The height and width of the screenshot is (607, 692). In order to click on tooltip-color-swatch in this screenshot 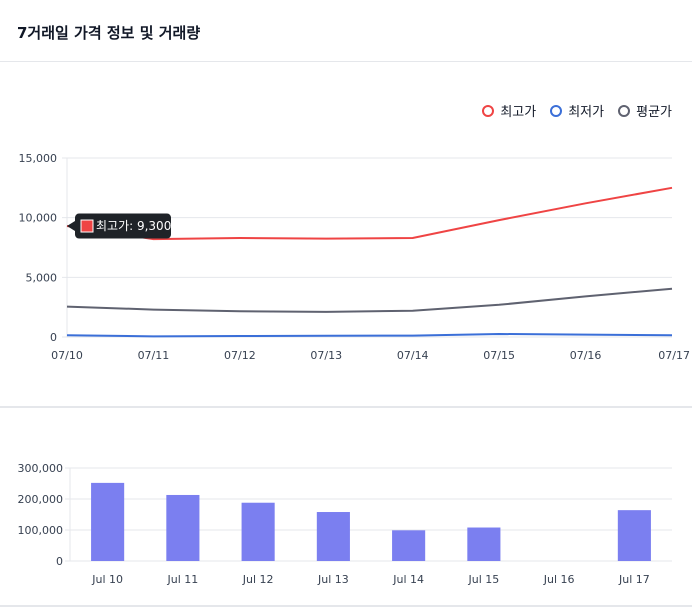, I will do `click(87, 226)`.